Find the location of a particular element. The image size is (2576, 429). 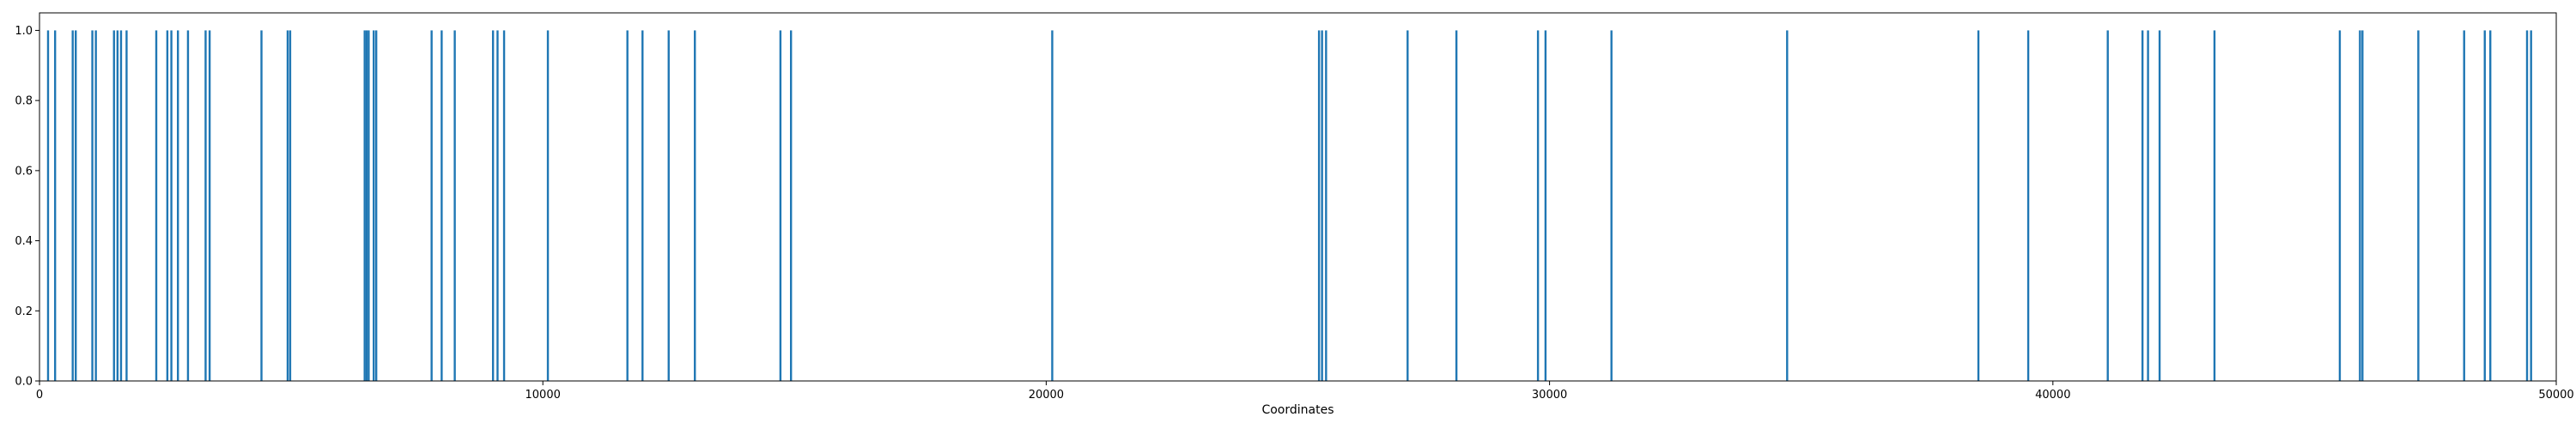

y-tick-label: 1.0 is located at coordinates (24, 31).